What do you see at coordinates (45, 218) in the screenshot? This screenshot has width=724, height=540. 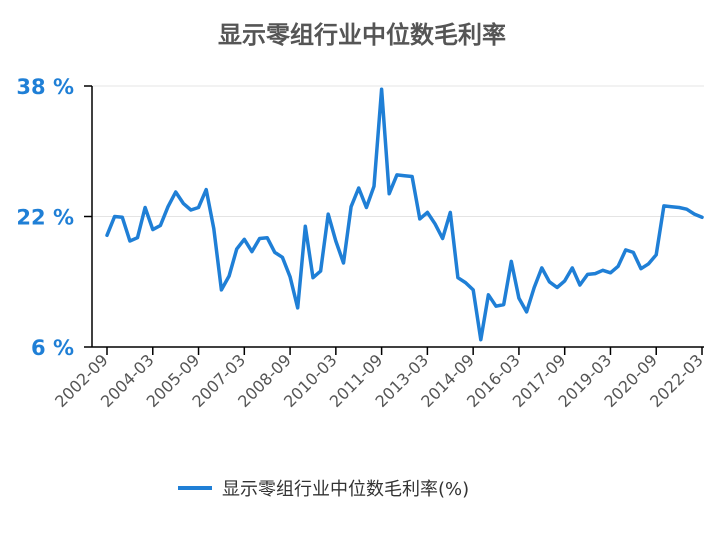 I see `y-tick-label: 22 %` at bounding box center [45, 218].